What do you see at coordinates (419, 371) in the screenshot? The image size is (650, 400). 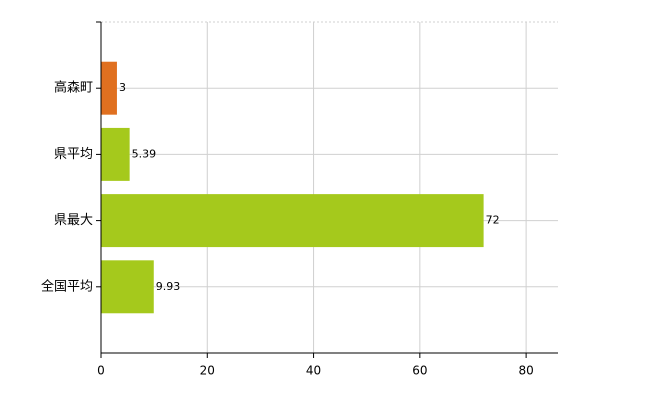 I see `x-tick-label: 60` at bounding box center [419, 371].